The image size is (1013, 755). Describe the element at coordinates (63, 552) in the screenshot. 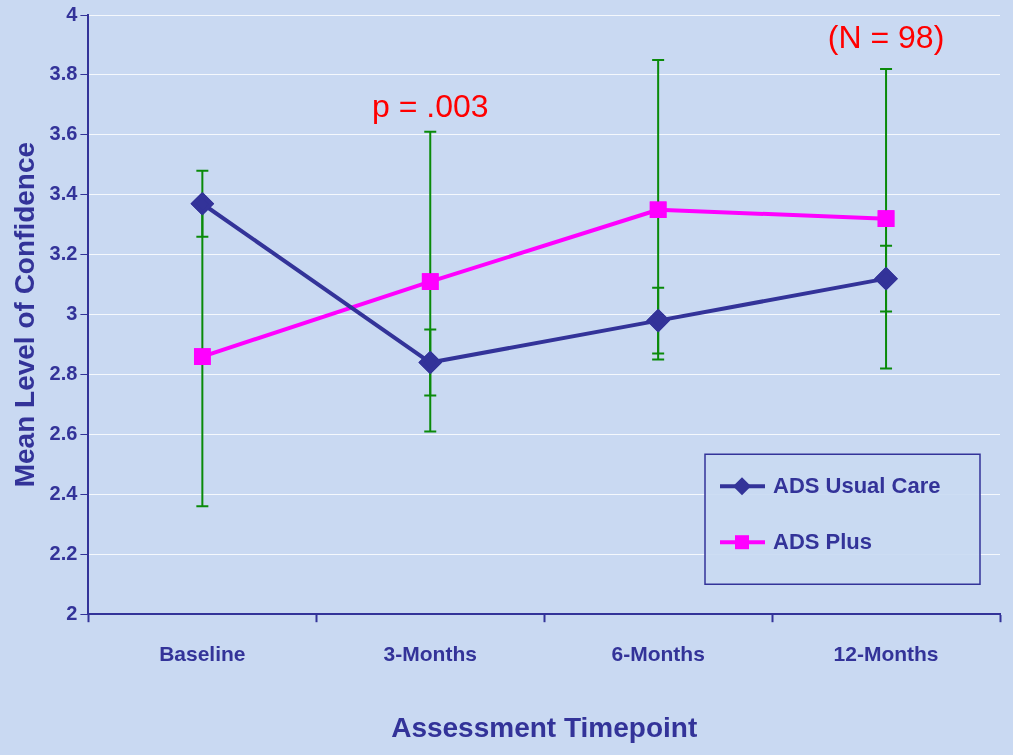

I see `y-tick-label: 2.2` at that location.